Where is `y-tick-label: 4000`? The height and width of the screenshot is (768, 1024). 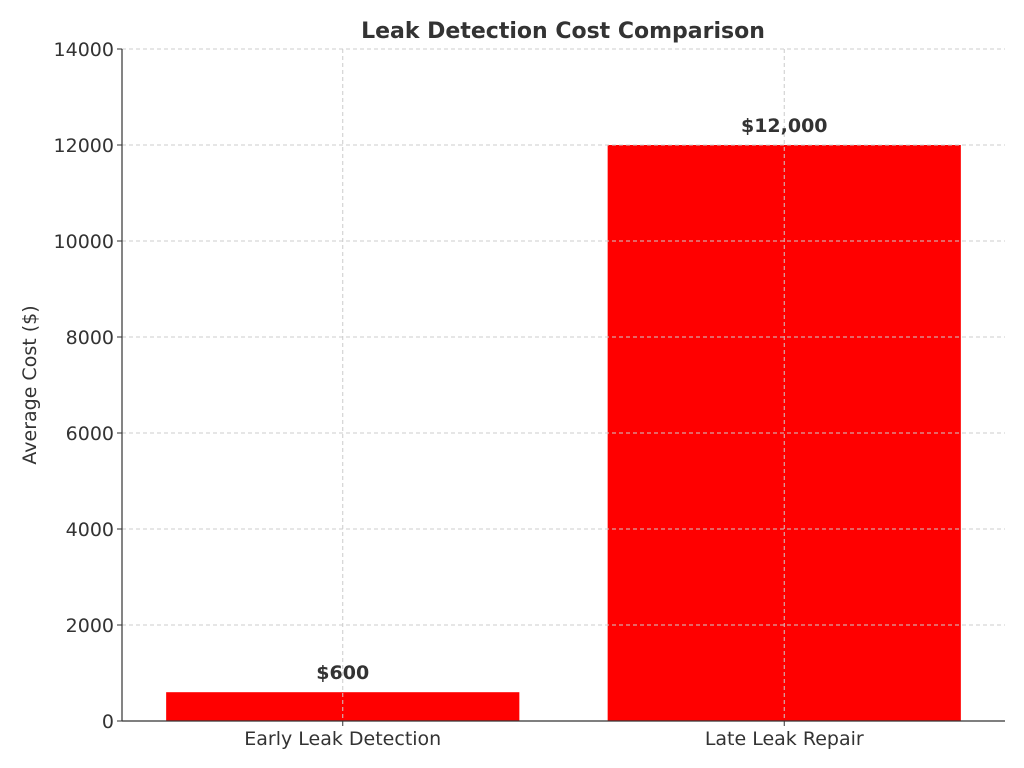
y-tick-label: 4000 is located at coordinates (90, 530).